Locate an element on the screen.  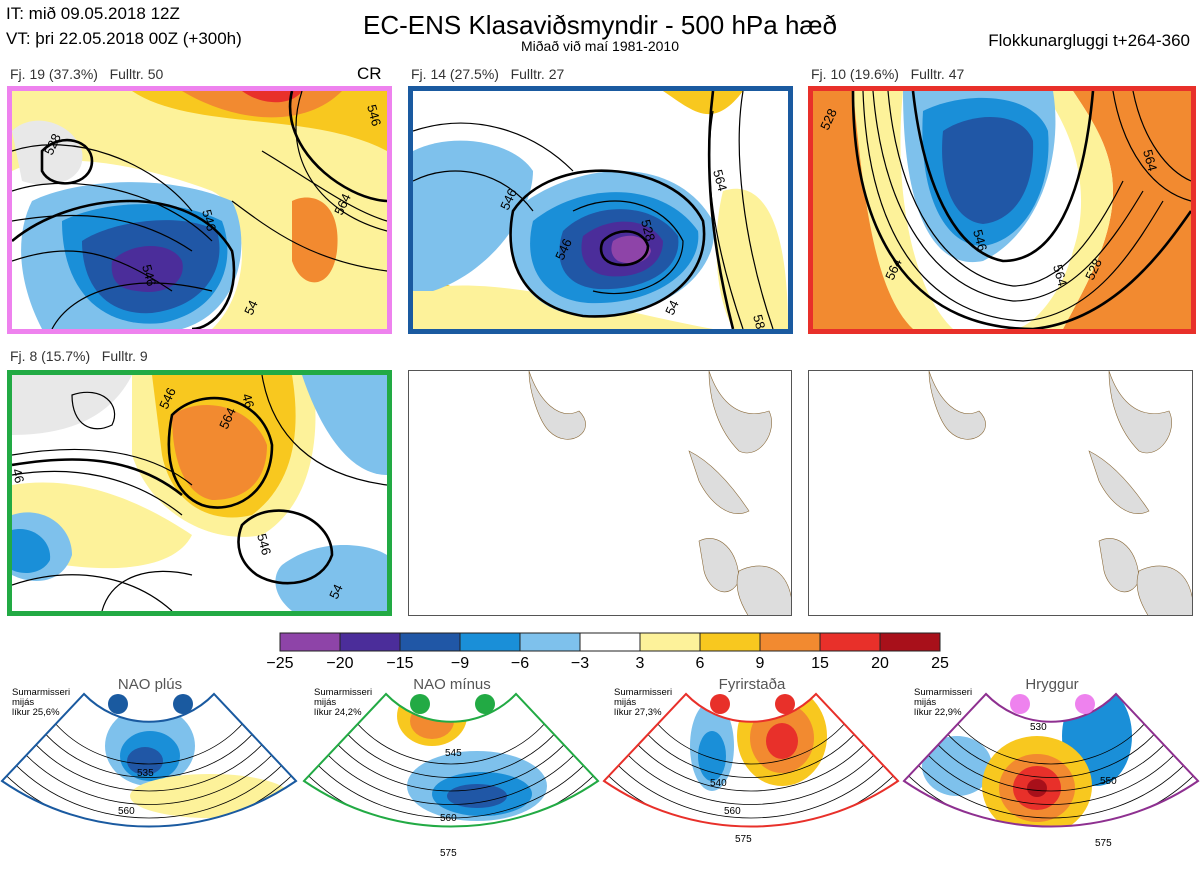
cluster-map-3: 528 546 564 564 528 564 is located at coordinates (1002, 210).